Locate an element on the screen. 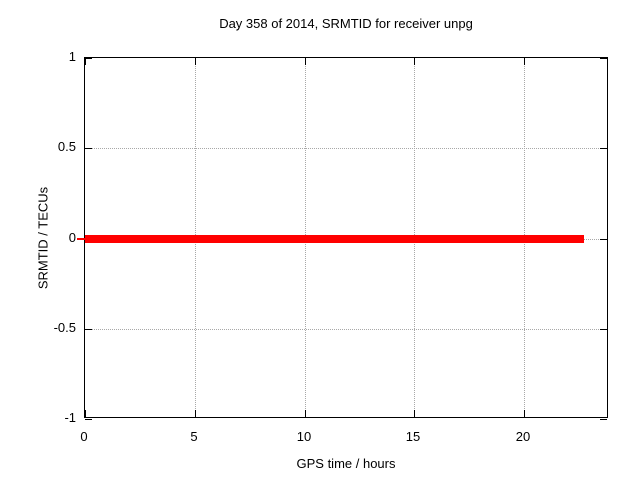 The image size is (640, 480). series-left-cap is located at coordinates (81, 238).